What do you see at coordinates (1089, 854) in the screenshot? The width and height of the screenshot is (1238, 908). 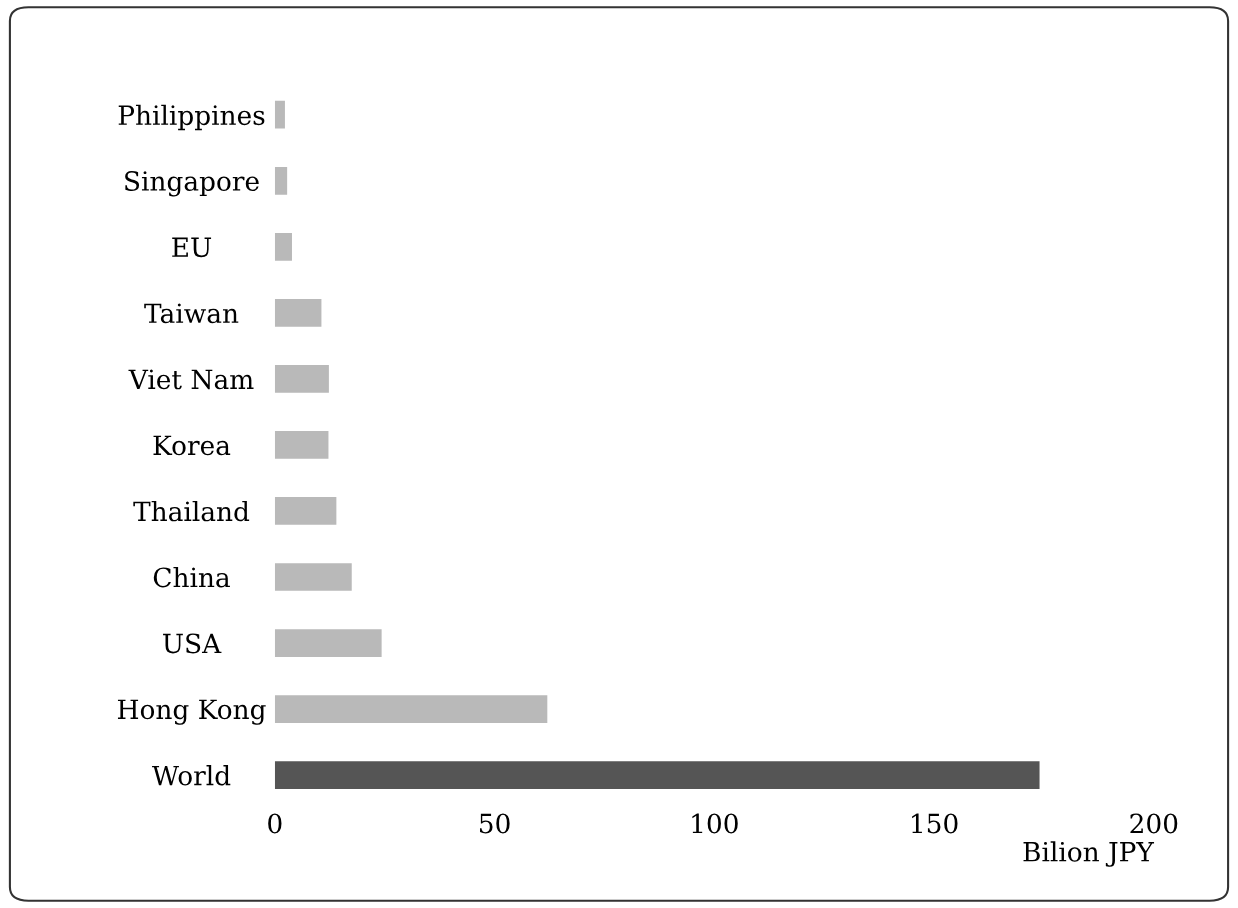 I see `x-axis-title: Bilion JPY` at bounding box center [1089, 854].